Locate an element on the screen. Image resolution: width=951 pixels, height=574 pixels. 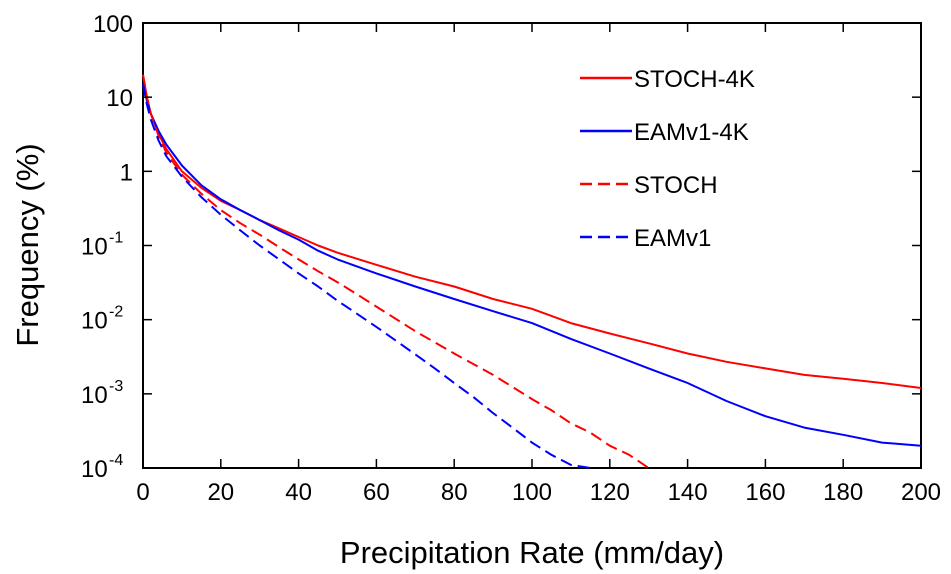
x-tick-label: 60 is located at coordinates (376, 492).